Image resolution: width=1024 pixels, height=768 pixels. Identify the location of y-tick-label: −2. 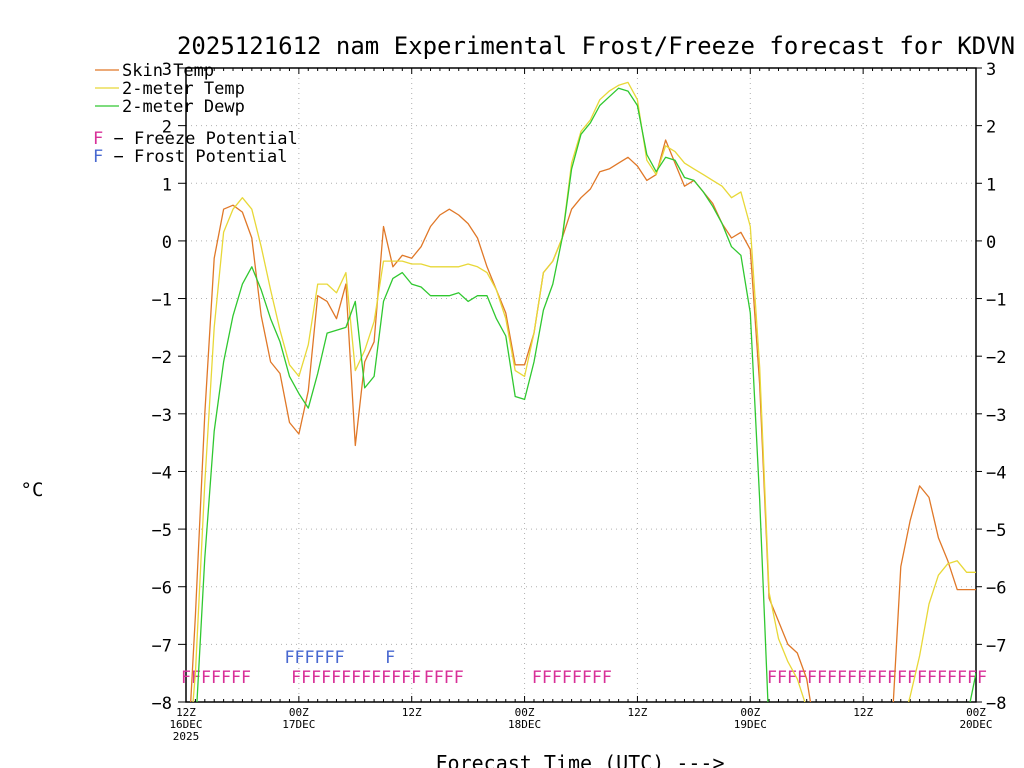
(162, 358).